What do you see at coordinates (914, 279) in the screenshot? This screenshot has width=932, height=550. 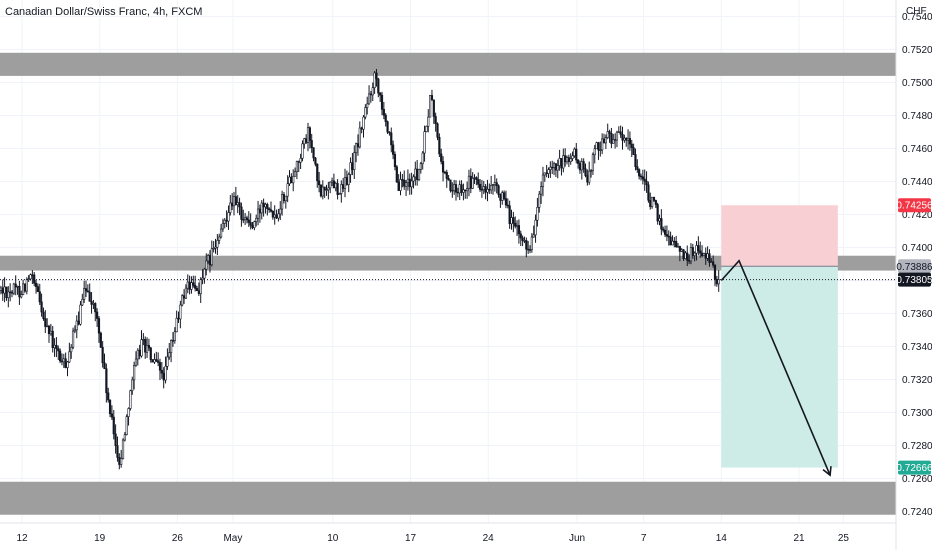 I see `price-label: 0.73805` at bounding box center [914, 279].